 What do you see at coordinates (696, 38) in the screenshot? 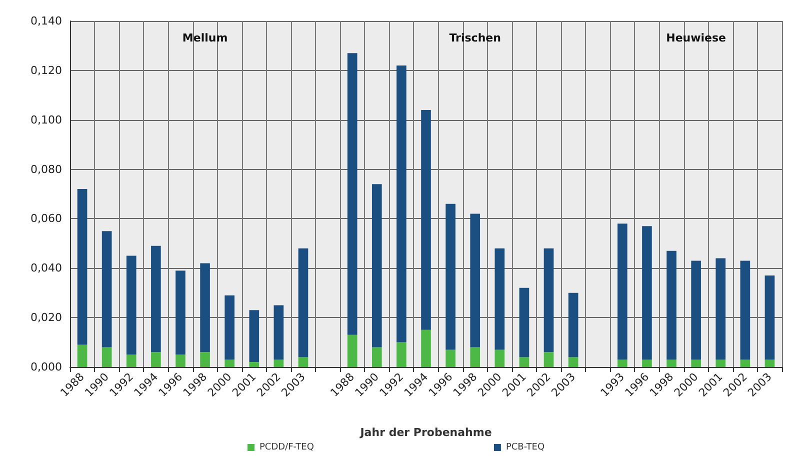
I see `annotation: Heuwiese` at bounding box center [696, 38].